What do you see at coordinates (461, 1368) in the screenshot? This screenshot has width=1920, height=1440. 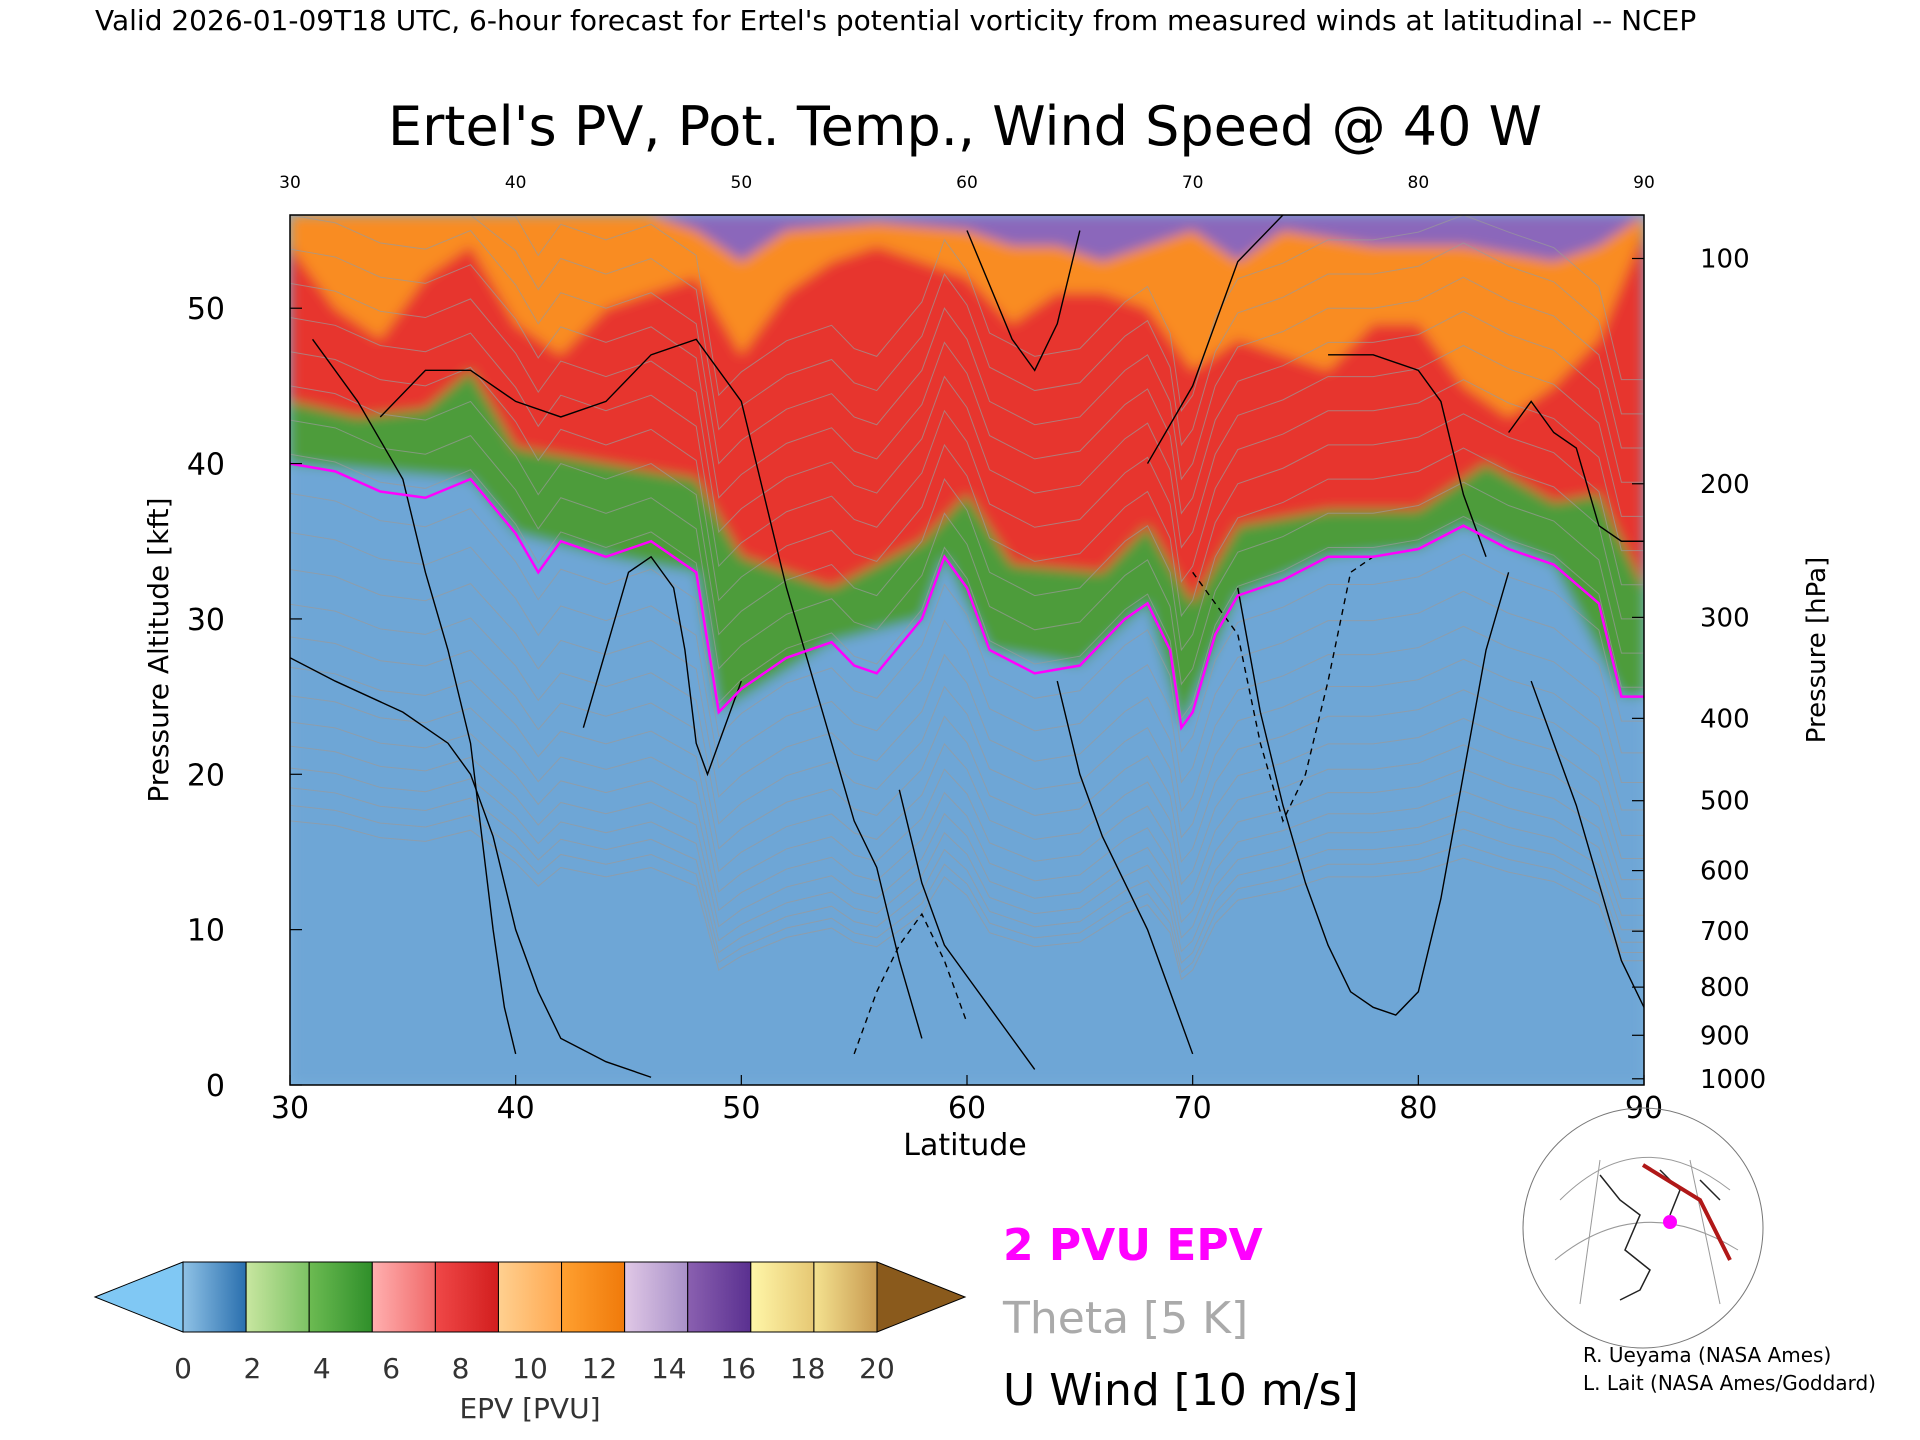 I see `colorbar-tick-label: 8` at bounding box center [461, 1368].